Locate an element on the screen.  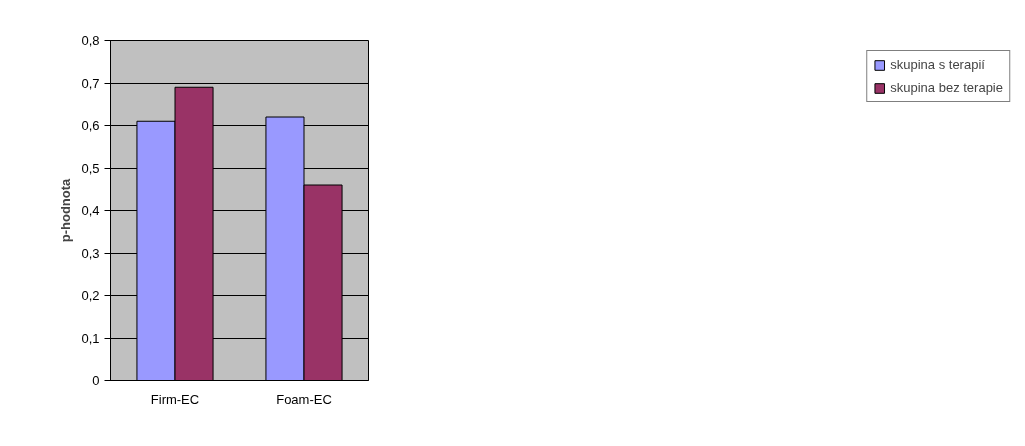
y-tick-label: 0,1 is located at coordinates (90, 338).